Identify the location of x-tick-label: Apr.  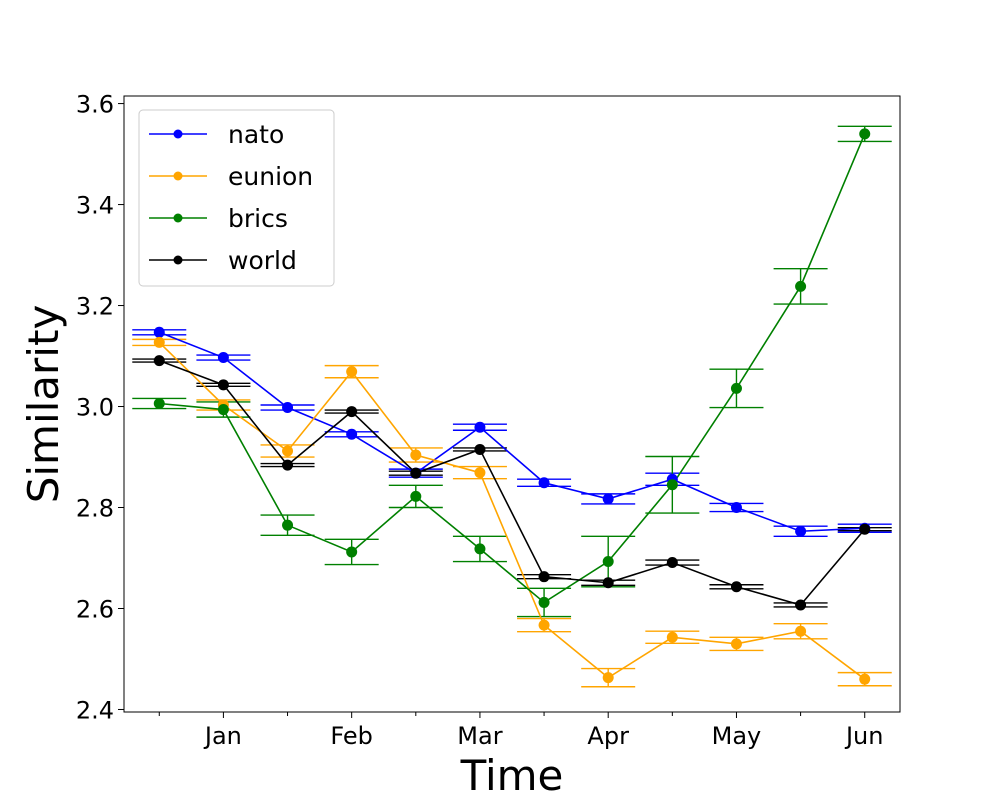
(608, 736).